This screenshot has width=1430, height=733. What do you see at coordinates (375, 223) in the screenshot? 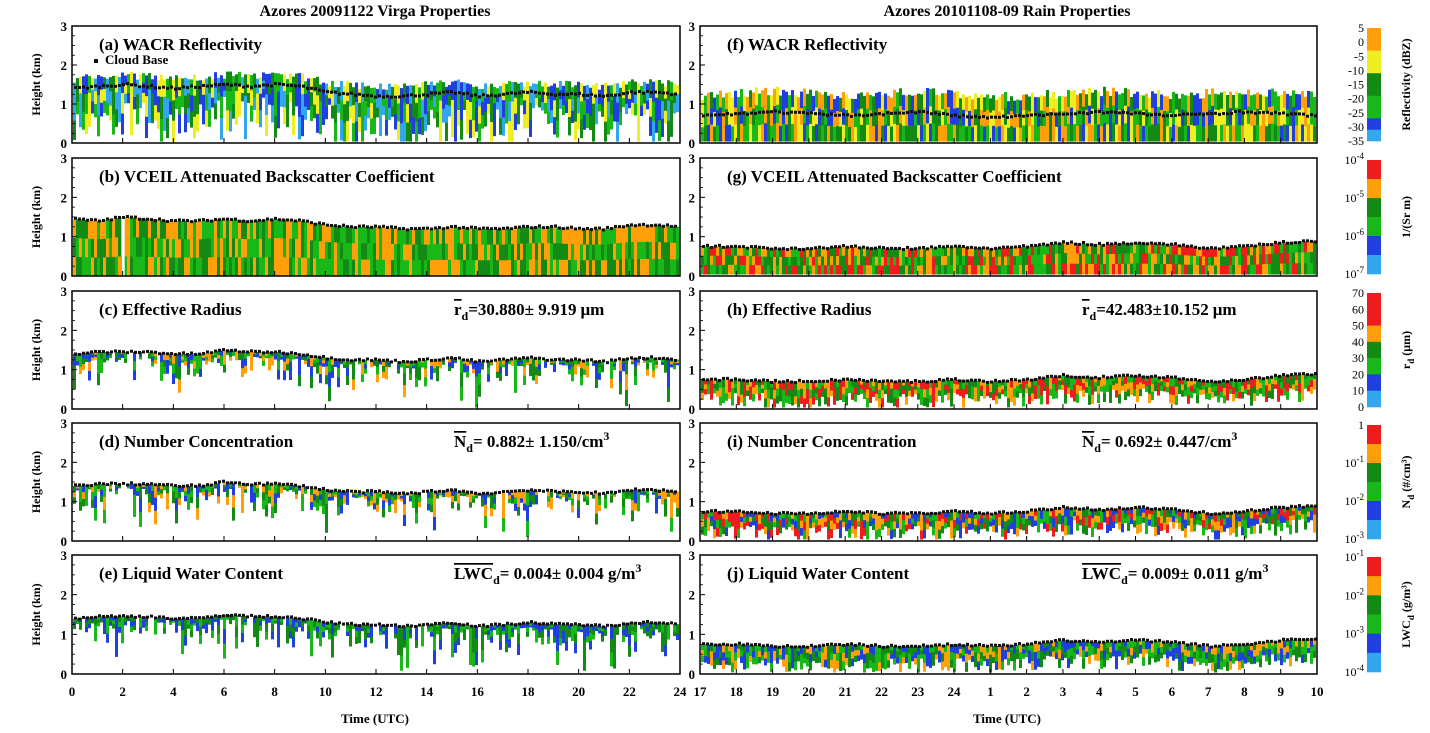
I see `panel-b-cloud-base` at bounding box center [375, 223].